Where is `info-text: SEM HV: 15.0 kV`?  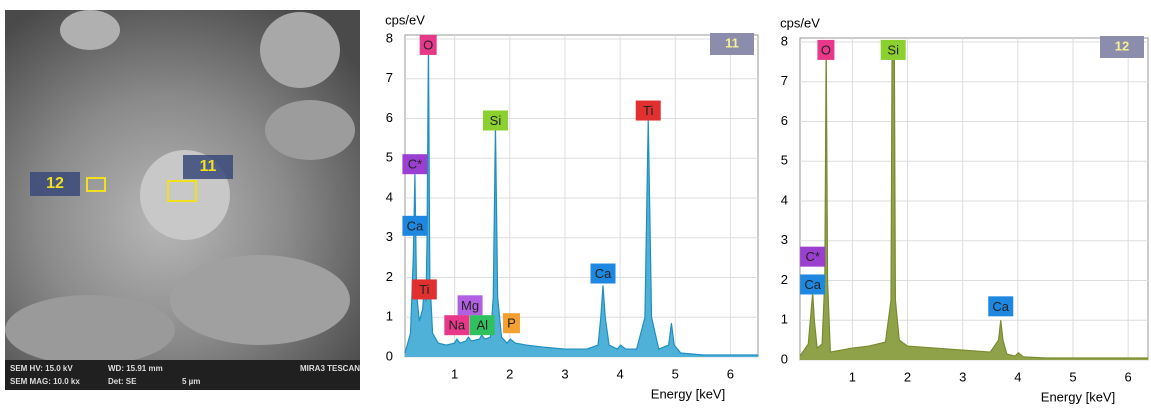 info-text: SEM HV: 15.0 kV is located at coordinates (41, 368).